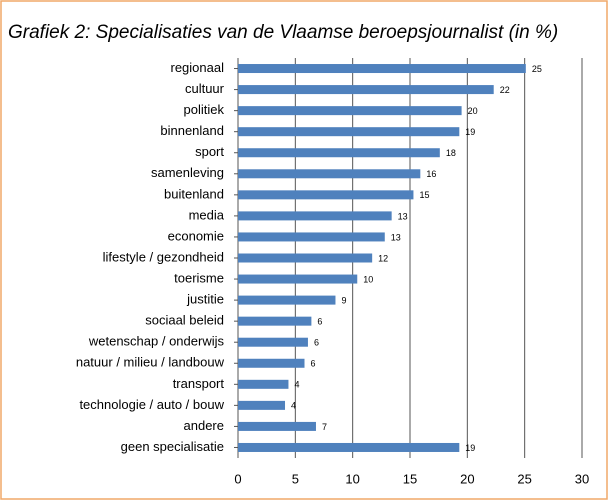 This screenshot has width=608, height=500. Describe the element at coordinates (410, 478) in the screenshot. I see `x-tick-label: 15` at that location.